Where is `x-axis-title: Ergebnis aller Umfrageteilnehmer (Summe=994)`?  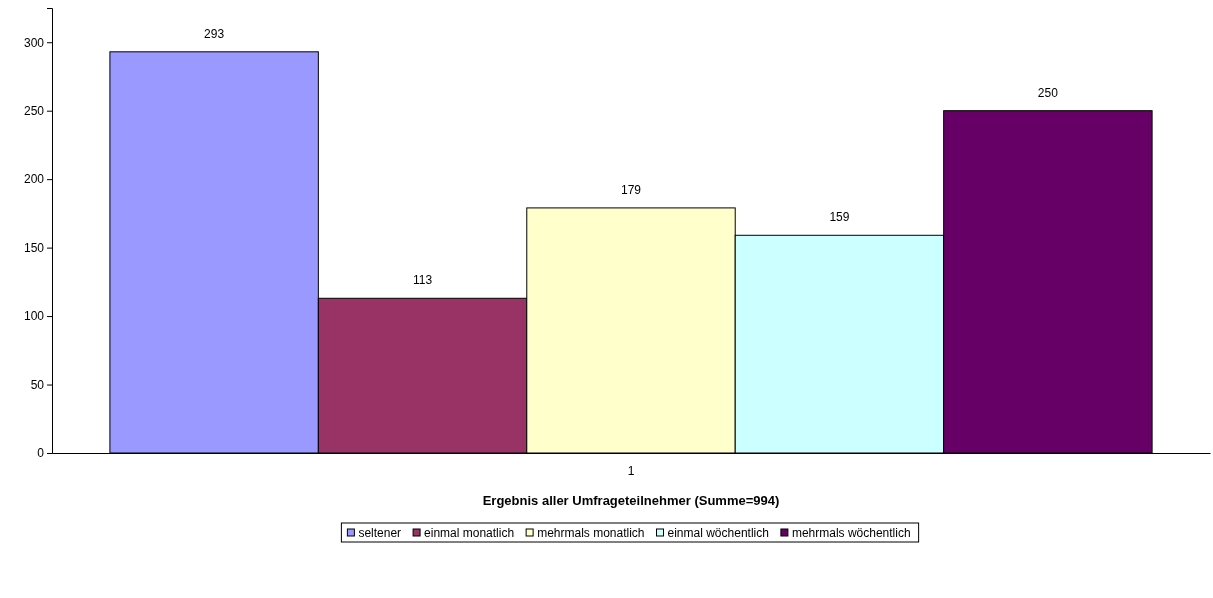 x-axis-title: Ergebnis aller Umfrageteilnehmer (Summe=994) is located at coordinates (631, 500).